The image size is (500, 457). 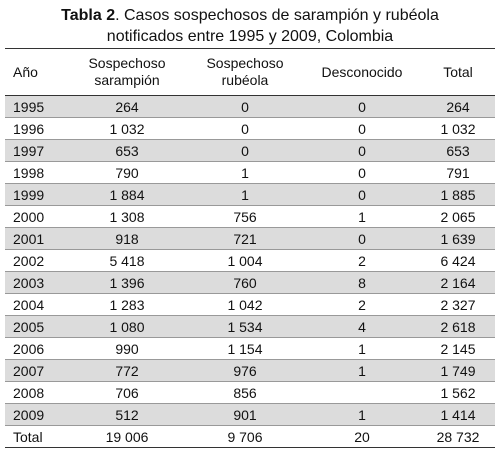 What do you see at coordinates (127, 72) in the screenshot?
I see `header-cell: Sospechoso sarampión` at bounding box center [127, 72].